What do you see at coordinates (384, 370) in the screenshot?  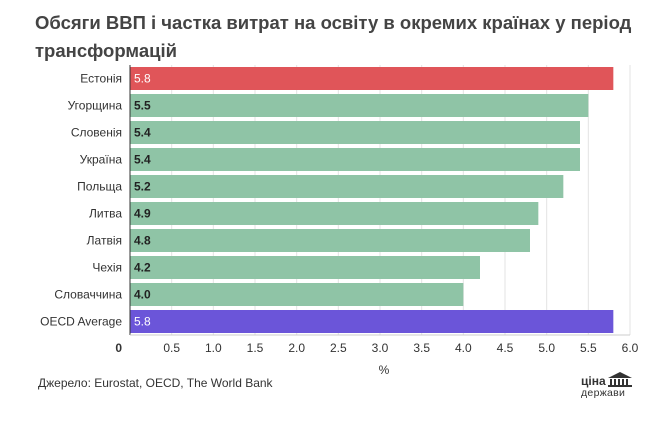 I see `x-axis-label: %` at bounding box center [384, 370].